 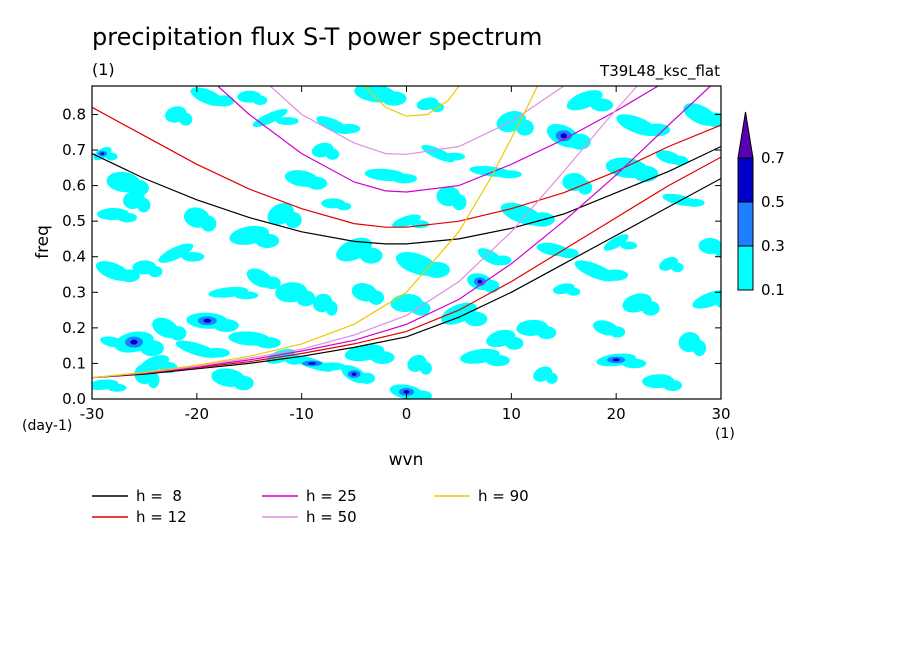 I want to click on y-tick-label: 0.5, so click(x=74, y=221).